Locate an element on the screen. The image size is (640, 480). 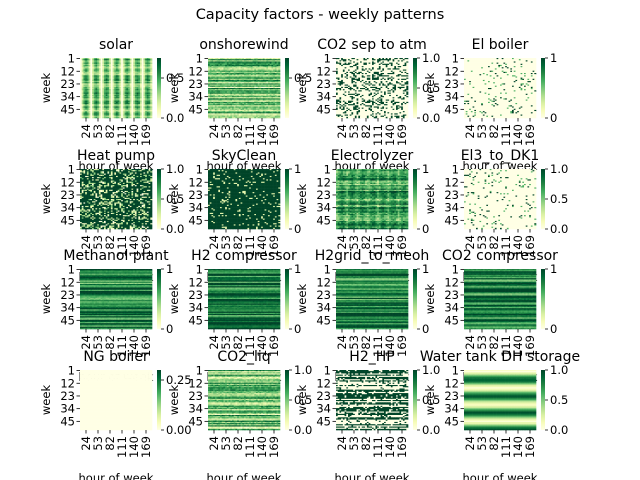
panel-title: onshorewind is located at coordinates (243, 45).